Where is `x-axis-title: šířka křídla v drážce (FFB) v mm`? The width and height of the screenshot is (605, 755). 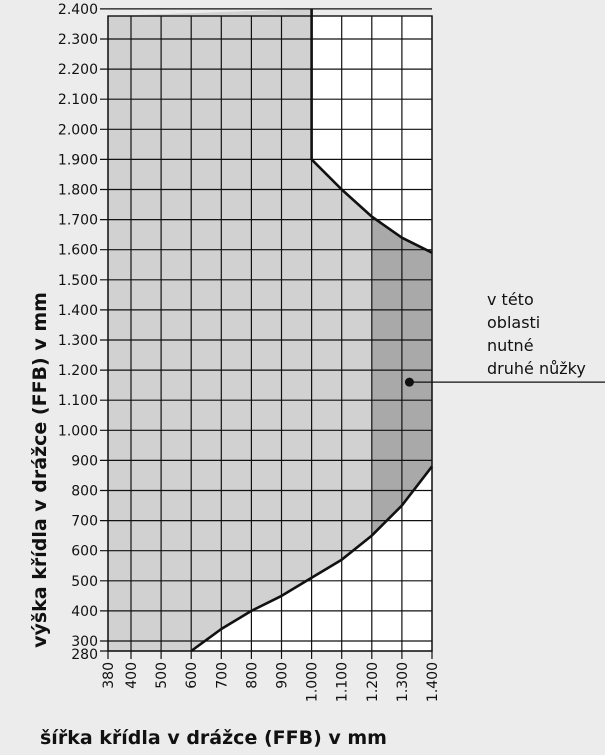
x-axis-title: šířka křídla v drážce (FFB) v mm is located at coordinates (213, 738).